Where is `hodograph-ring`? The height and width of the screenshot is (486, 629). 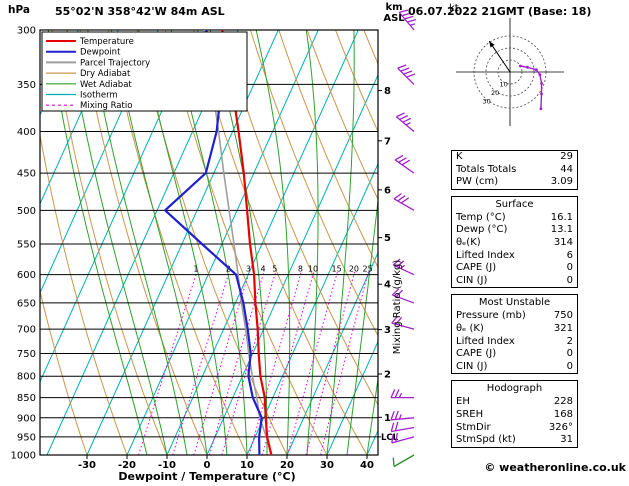 hodograph-ring is located at coordinates (510, 72).